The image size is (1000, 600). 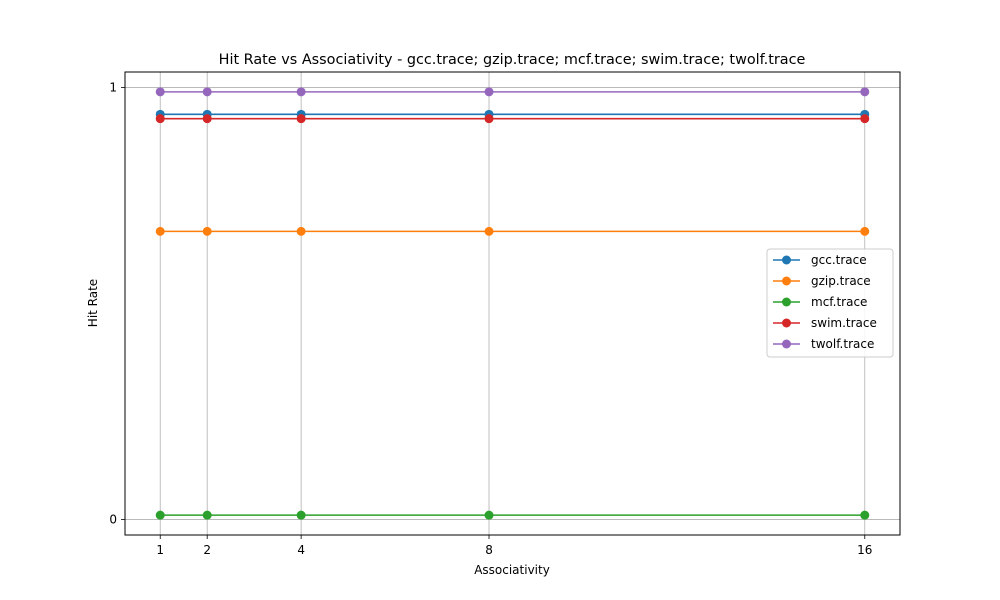 What do you see at coordinates (839, 260) in the screenshot?
I see `legend-label: gcc.trace` at bounding box center [839, 260].